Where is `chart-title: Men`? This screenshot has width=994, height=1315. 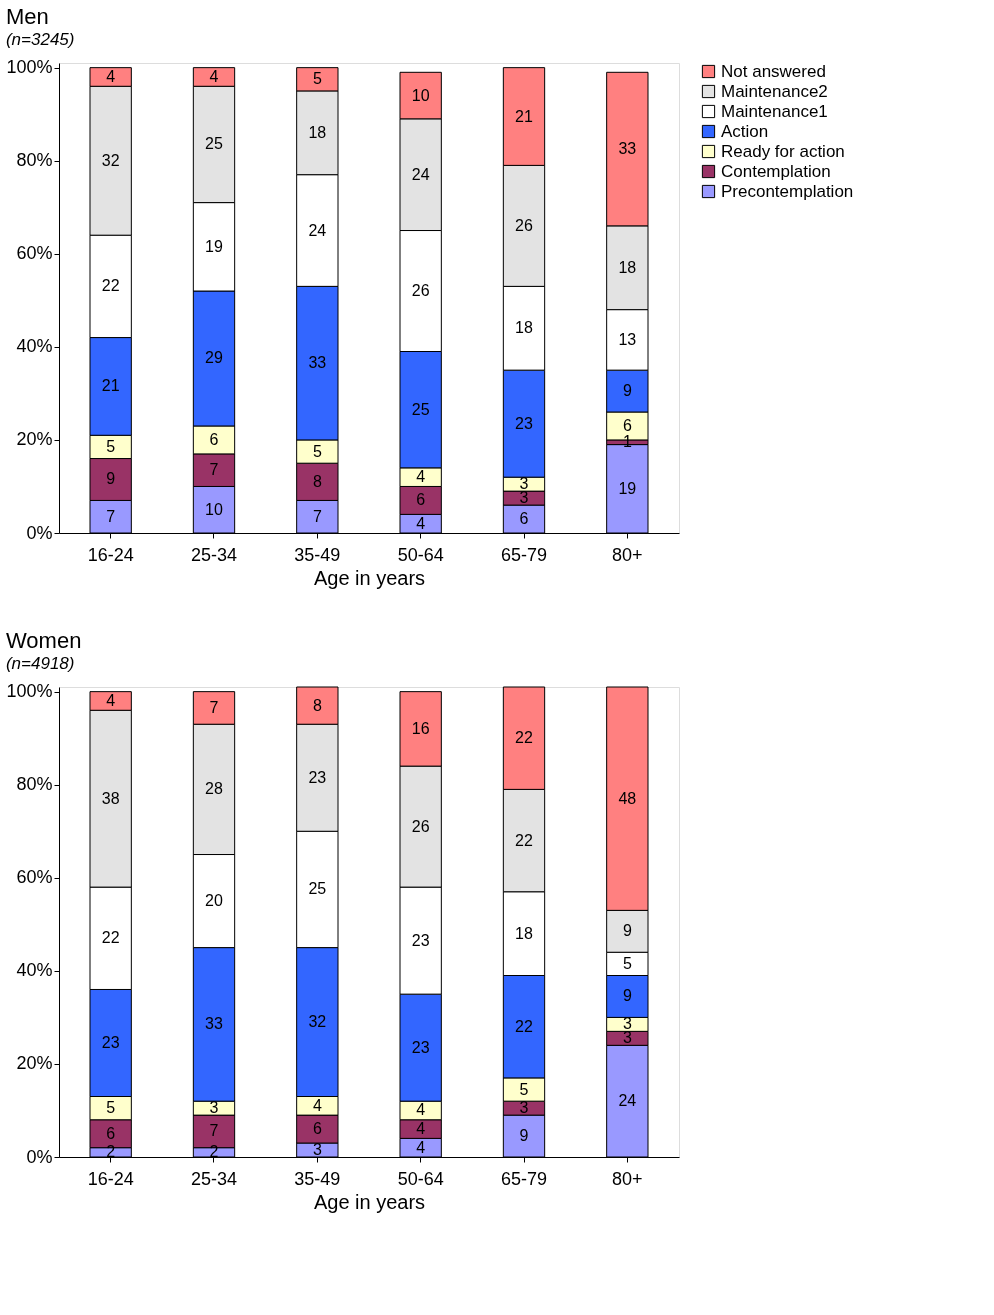
chart-title: Men is located at coordinates (27, 16).